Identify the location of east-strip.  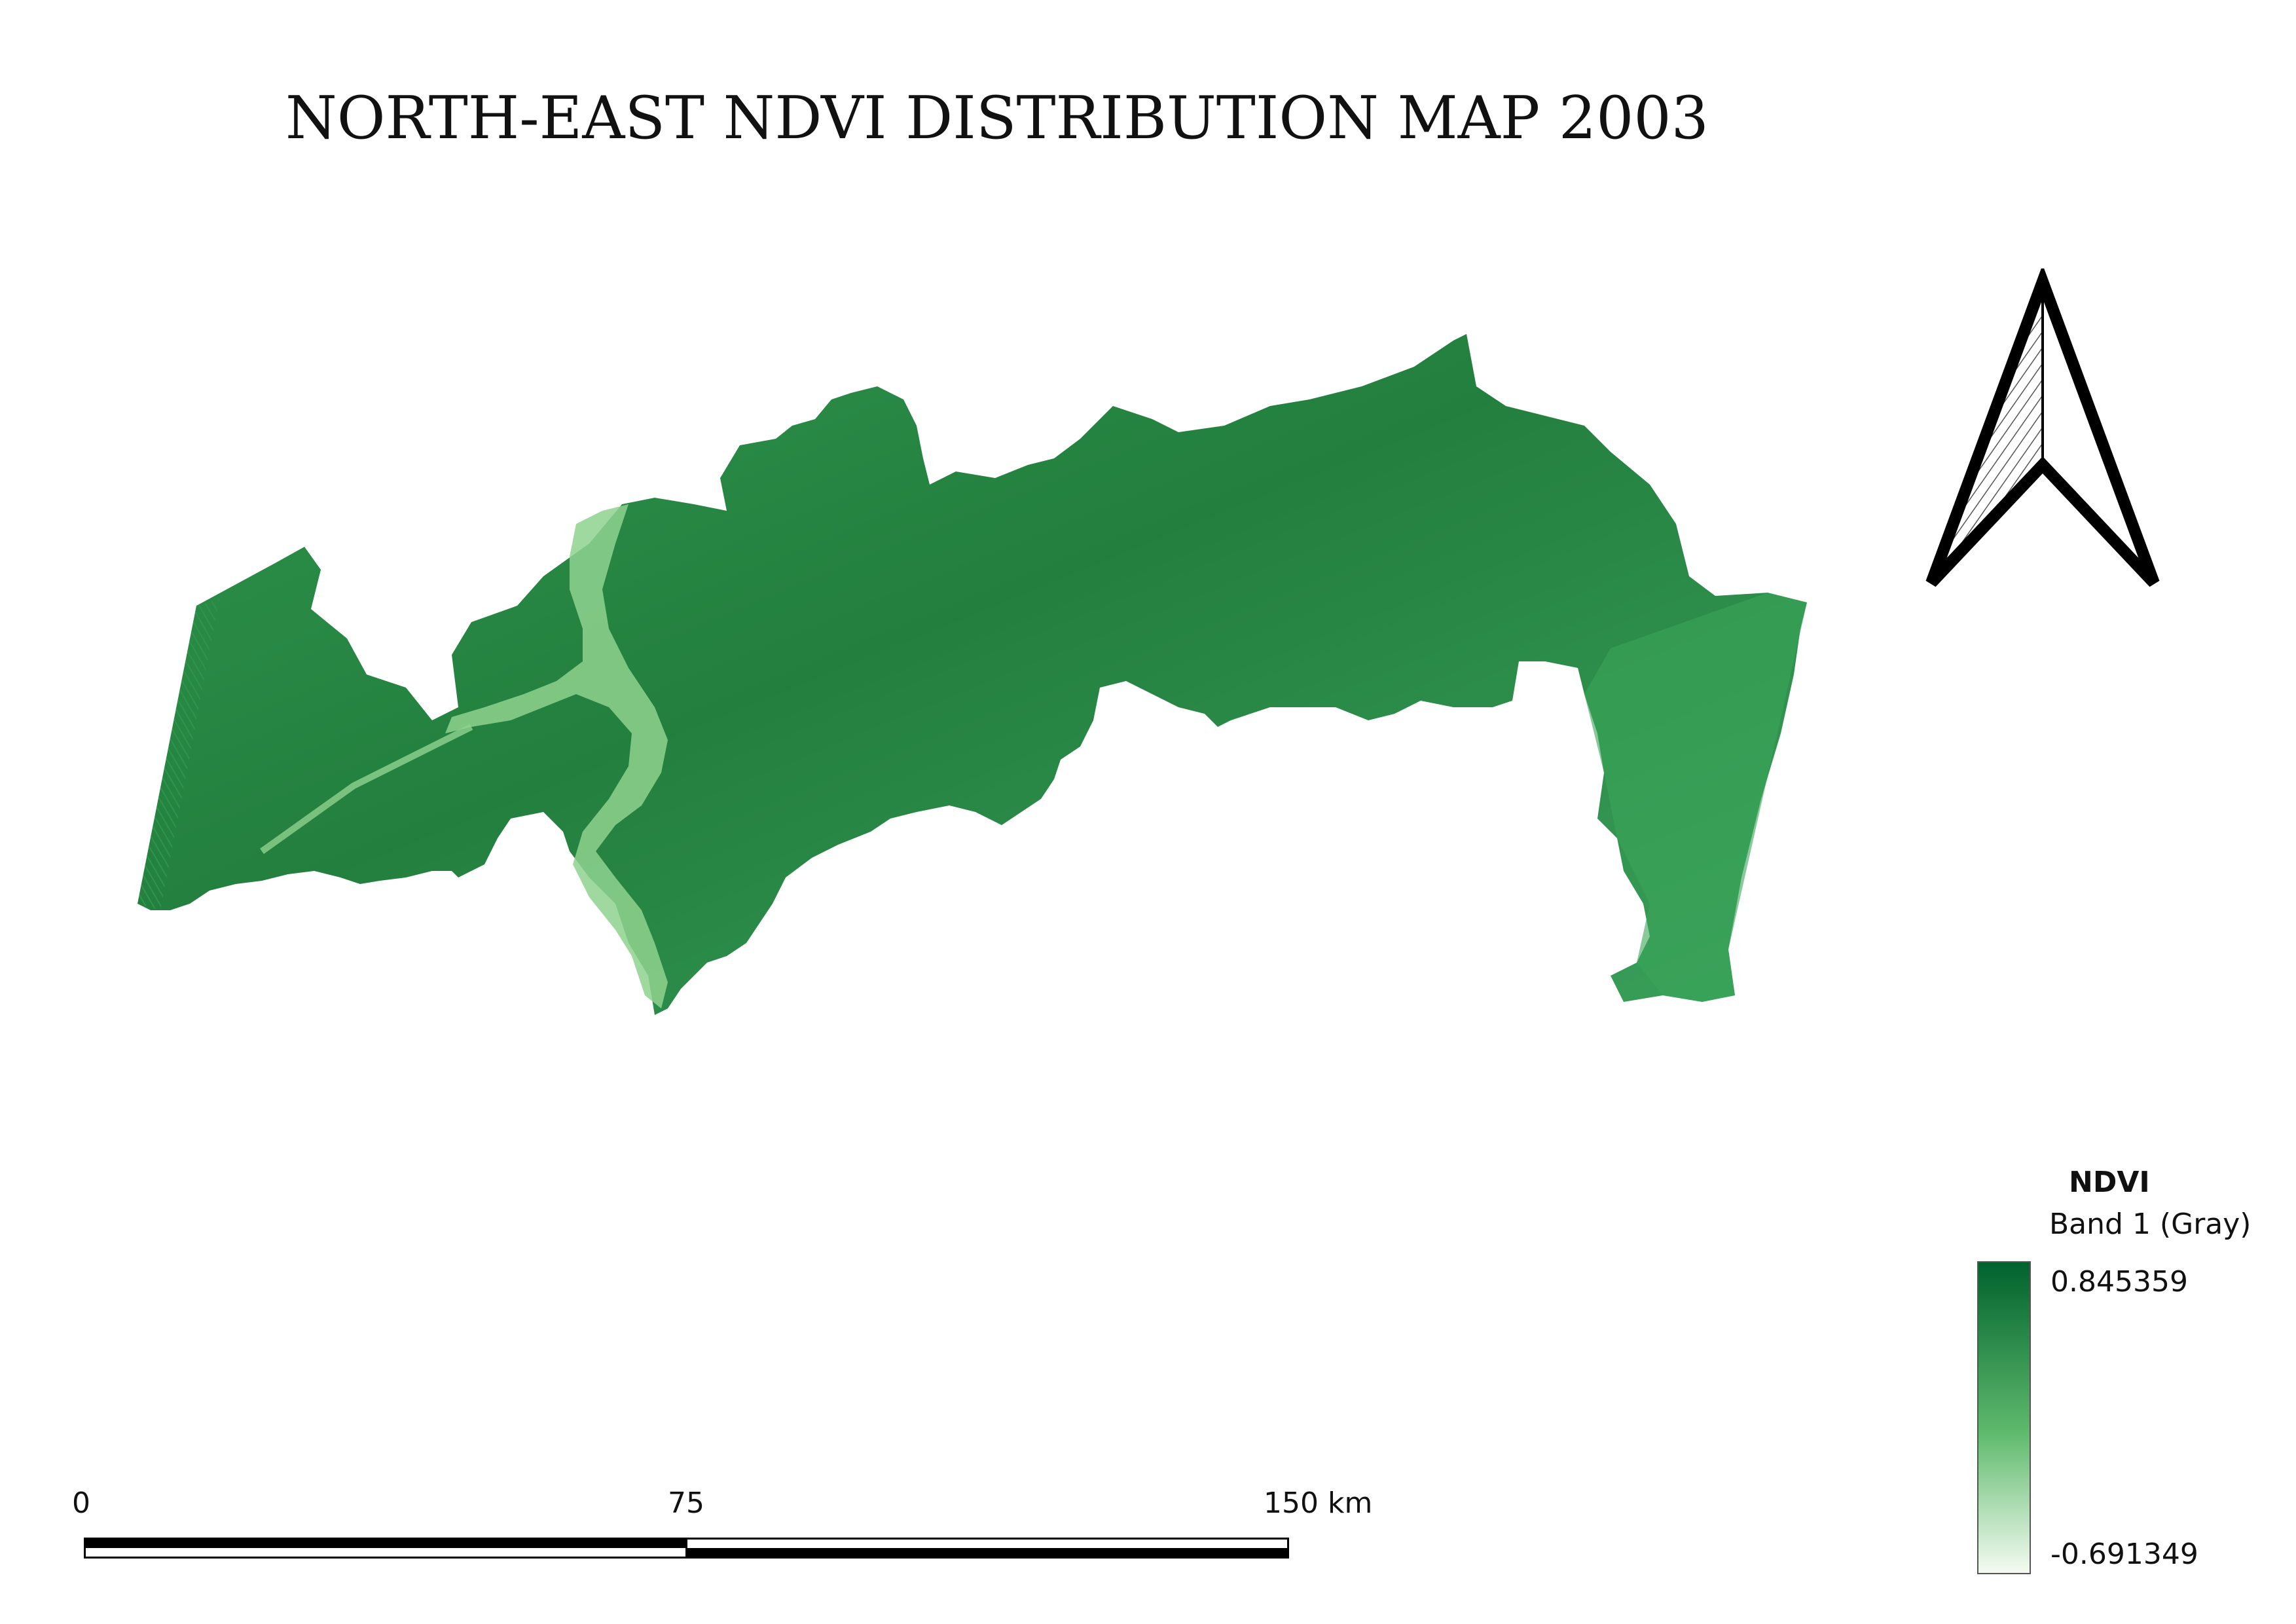
(1695, 797).